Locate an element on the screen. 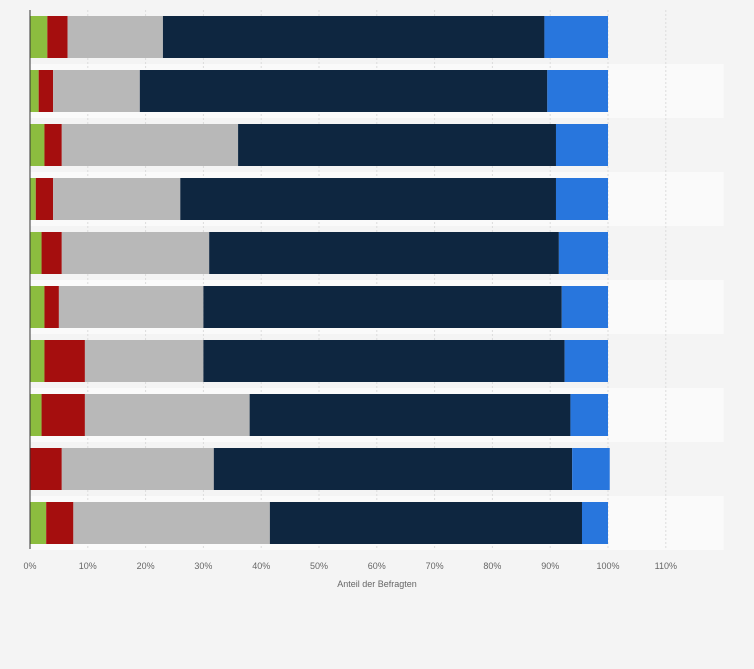 Image resolution: width=754 pixels, height=669 pixels. x-tick-label: 100% is located at coordinates (607, 566).